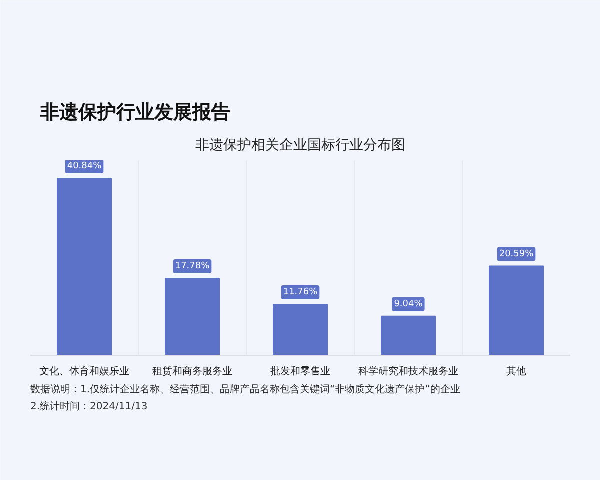 The image size is (600, 480). I want to click on x-tick-label: 其他, so click(516, 372).